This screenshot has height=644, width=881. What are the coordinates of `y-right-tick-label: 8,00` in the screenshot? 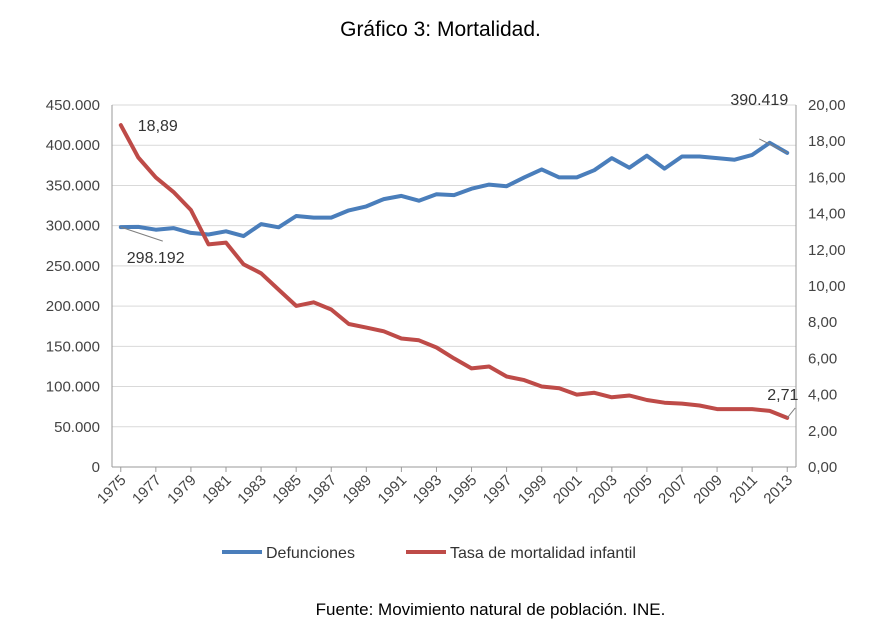 It's located at (822, 322).